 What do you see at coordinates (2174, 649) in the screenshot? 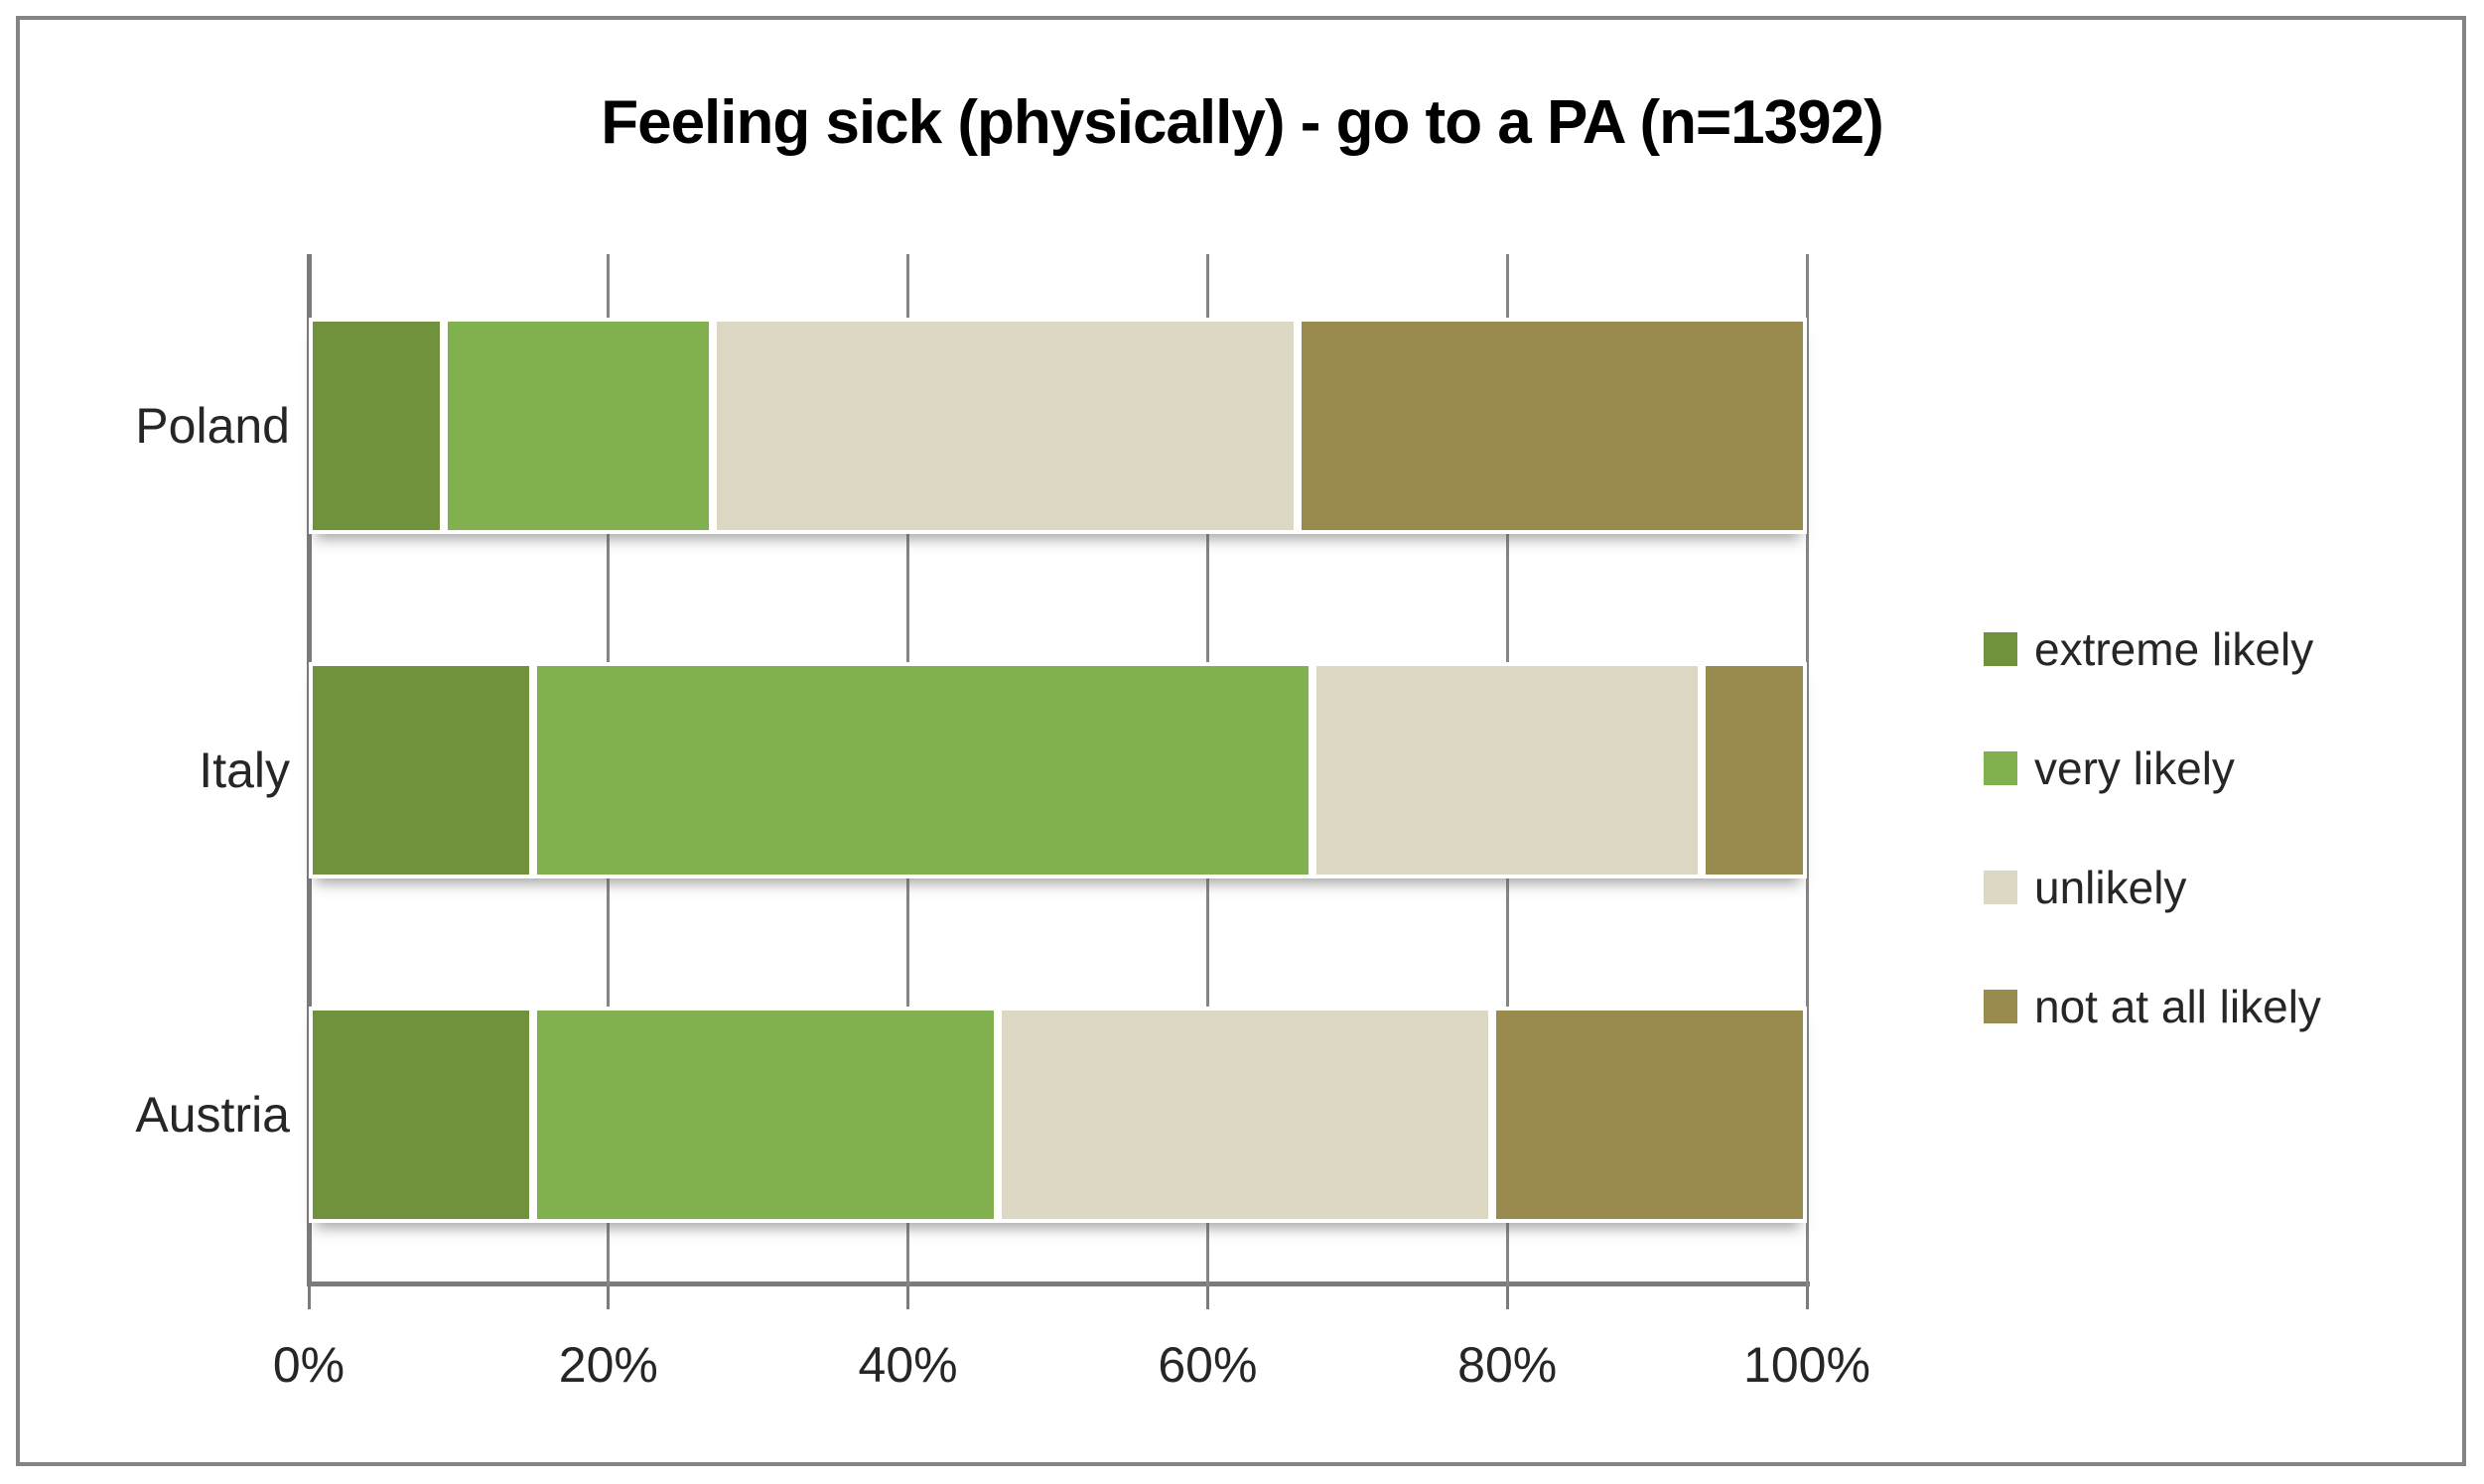
I see `legend-label: extreme likely` at bounding box center [2174, 649].